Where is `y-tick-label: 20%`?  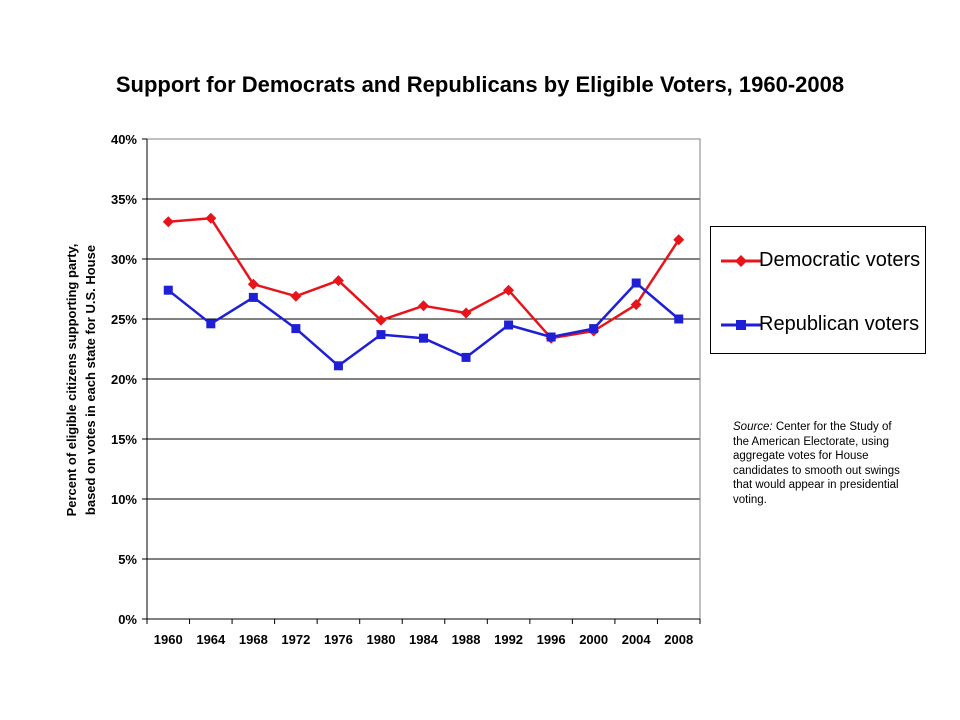
y-tick-label: 20% is located at coordinates (124, 379).